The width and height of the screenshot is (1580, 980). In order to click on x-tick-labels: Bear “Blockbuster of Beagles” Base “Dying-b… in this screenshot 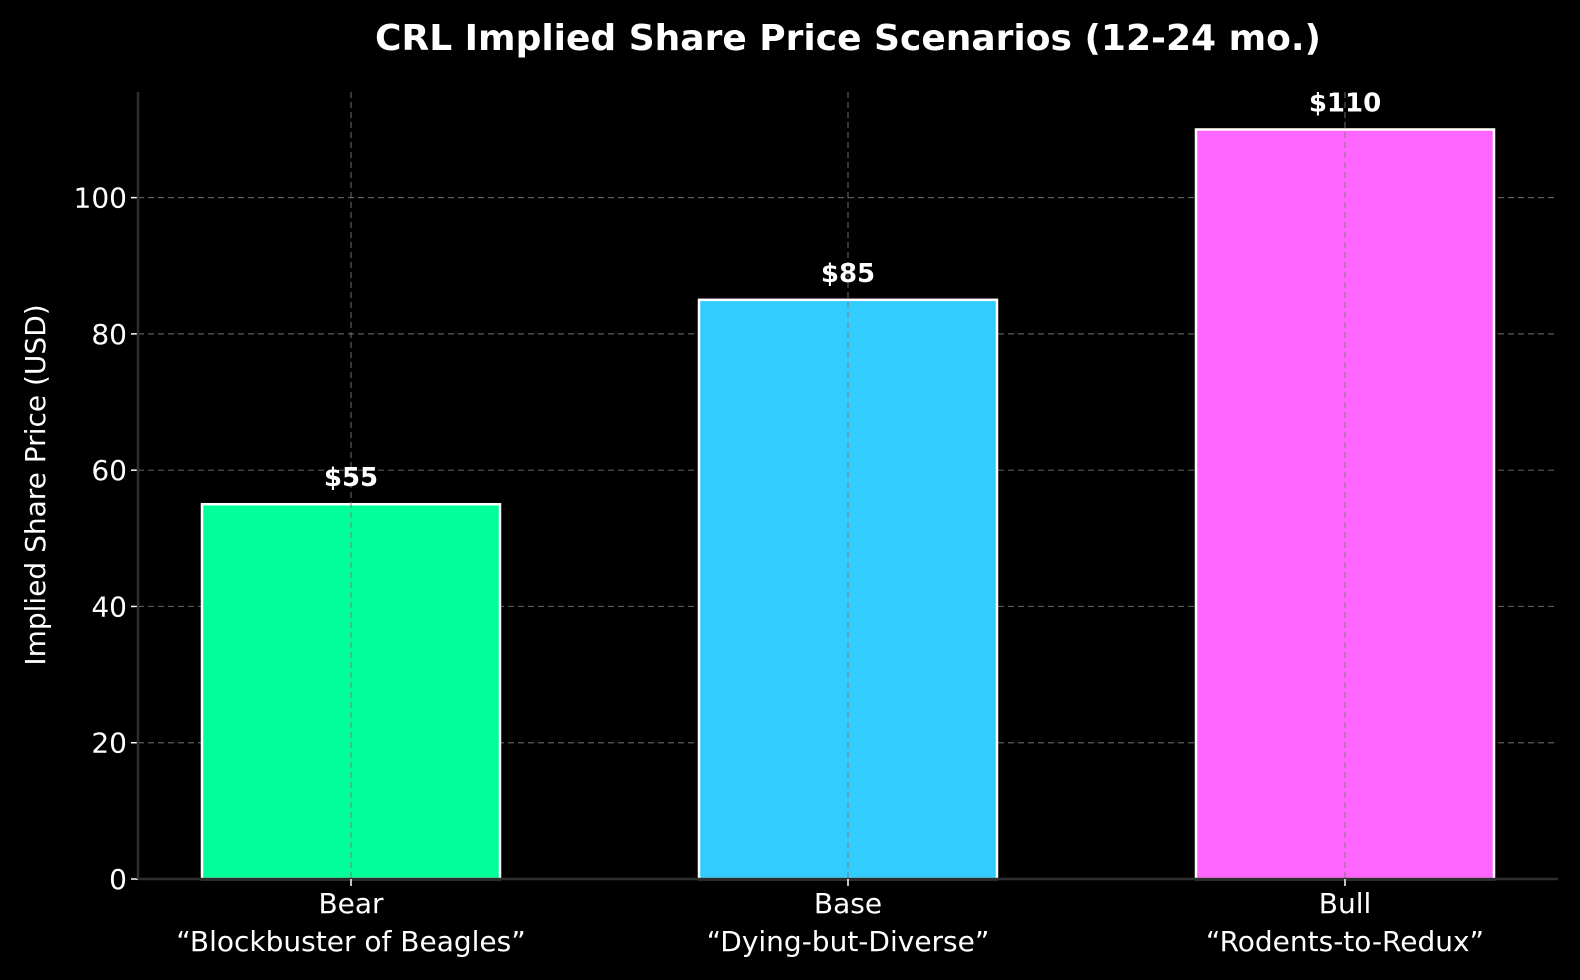, I will do `click(830, 922)`.